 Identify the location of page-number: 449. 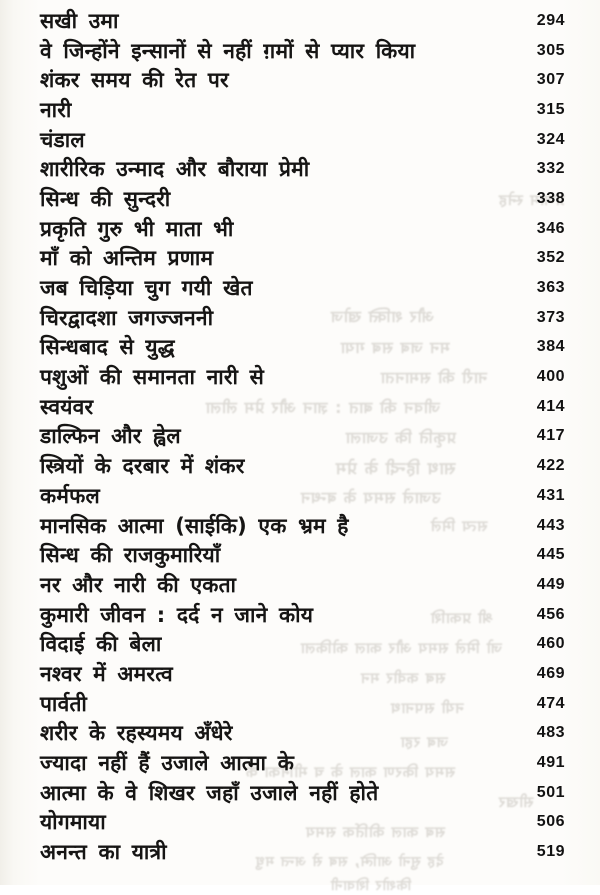
(550, 584).